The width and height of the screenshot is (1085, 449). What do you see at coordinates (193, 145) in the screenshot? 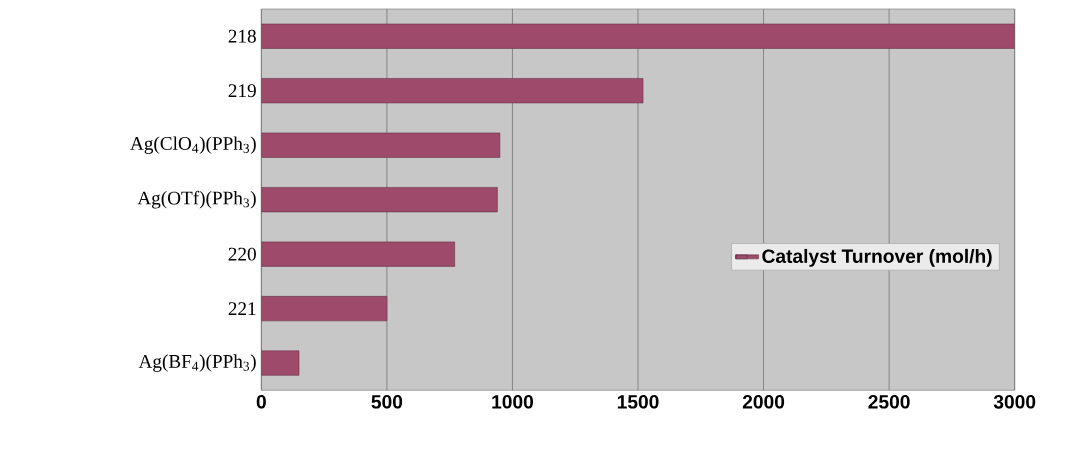
I see `y-tick-label: Ag(ClO$_{4}$)(PPh$_{3}$)` at bounding box center [193, 145].